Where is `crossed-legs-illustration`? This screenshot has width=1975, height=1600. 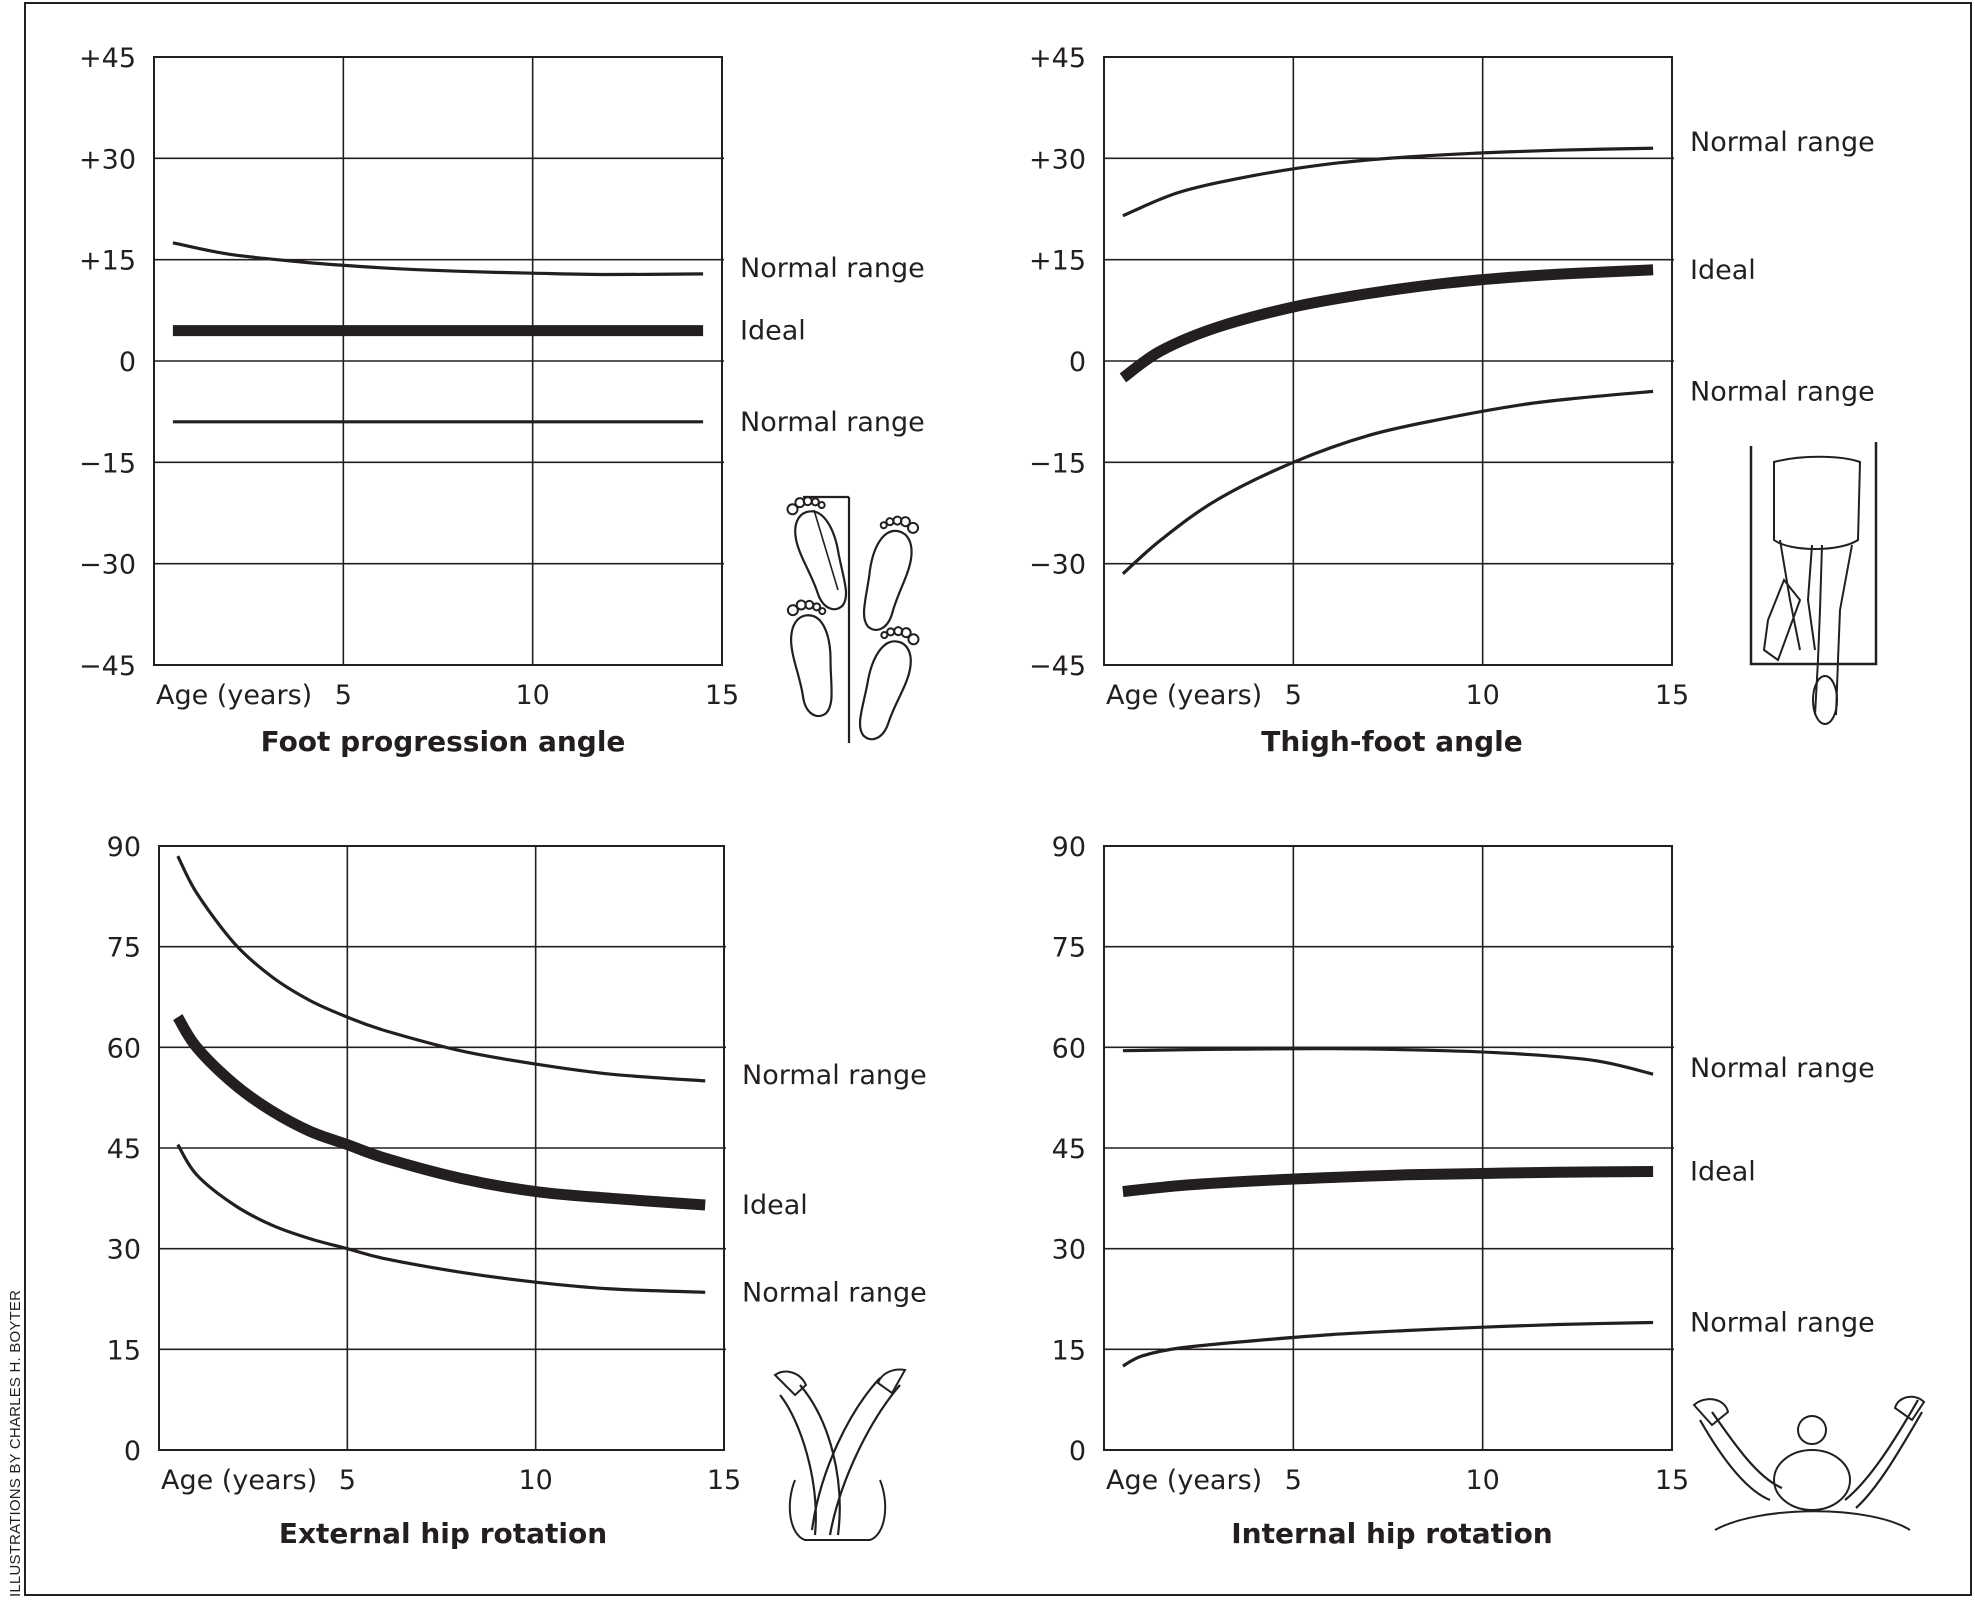
crossed-legs-illustration is located at coordinates (840, 1454).